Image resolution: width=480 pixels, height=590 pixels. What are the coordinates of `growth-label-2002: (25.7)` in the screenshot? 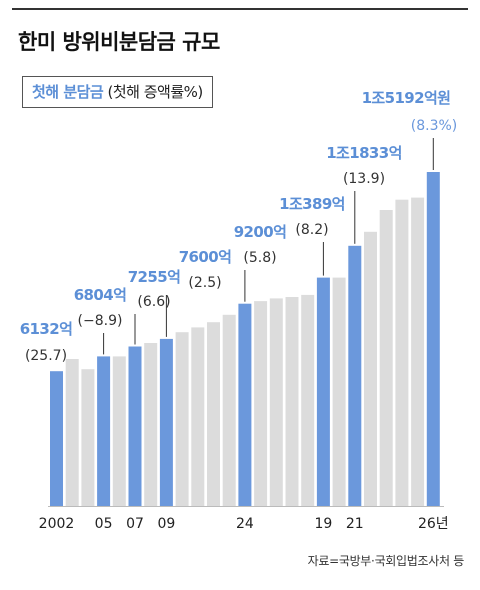 It's located at (46, 356).